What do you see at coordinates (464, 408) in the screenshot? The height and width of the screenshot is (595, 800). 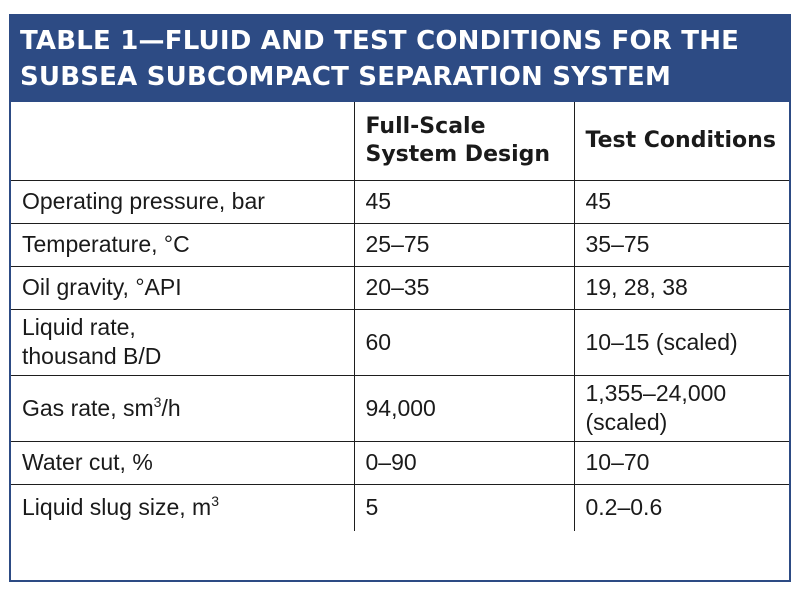 I see `design-value: 94,000` at bounding box center [464, 408].